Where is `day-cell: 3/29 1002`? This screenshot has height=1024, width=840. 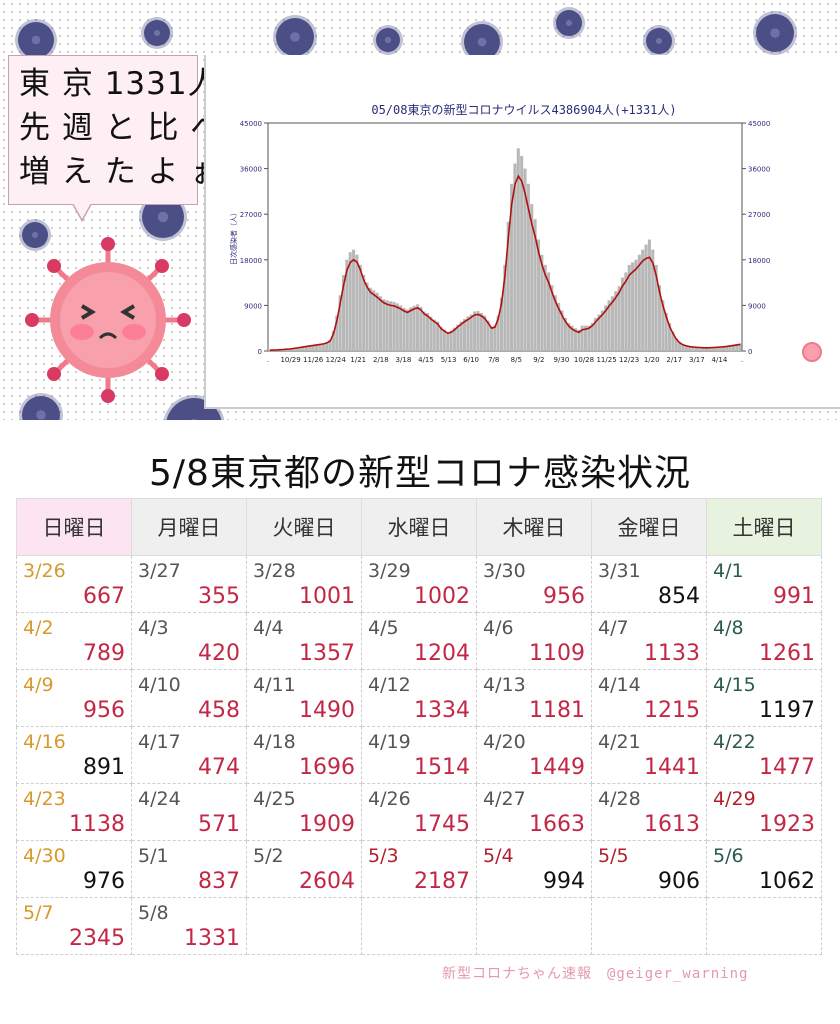
day-cell: 3/29 1002 is located at coordinates (419, 584).